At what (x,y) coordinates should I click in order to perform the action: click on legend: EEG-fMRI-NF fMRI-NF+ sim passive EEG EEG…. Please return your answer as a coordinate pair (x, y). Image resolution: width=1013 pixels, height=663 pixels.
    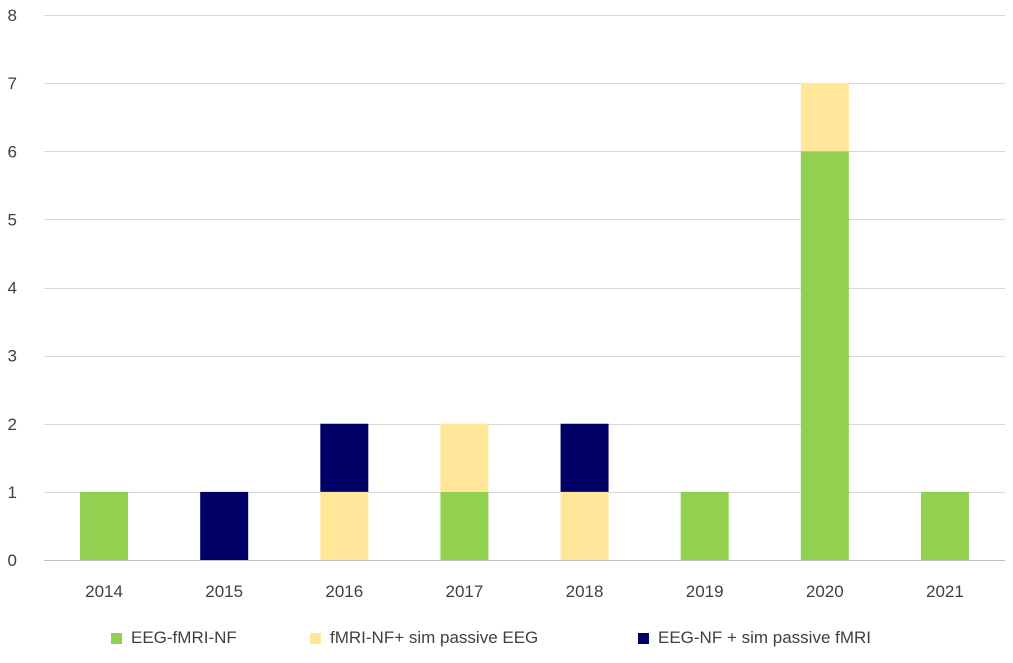
    Looking at the image, I should click on (506, 643).